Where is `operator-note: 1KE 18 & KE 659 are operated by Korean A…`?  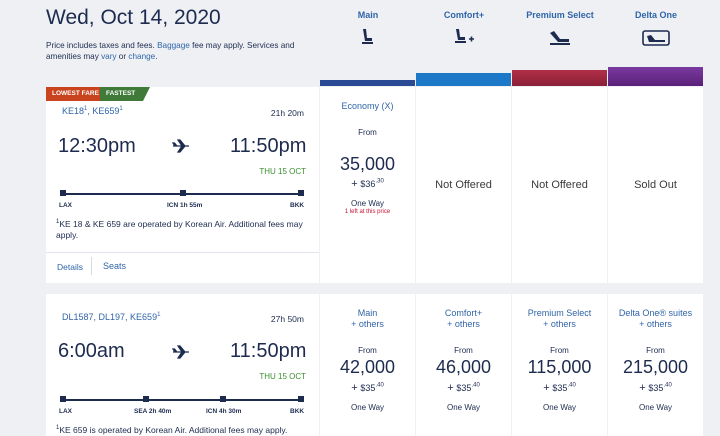 operator-note: 1KE 18 & KE 659 are operated by Korean A… is located at coordinates (182, 229).